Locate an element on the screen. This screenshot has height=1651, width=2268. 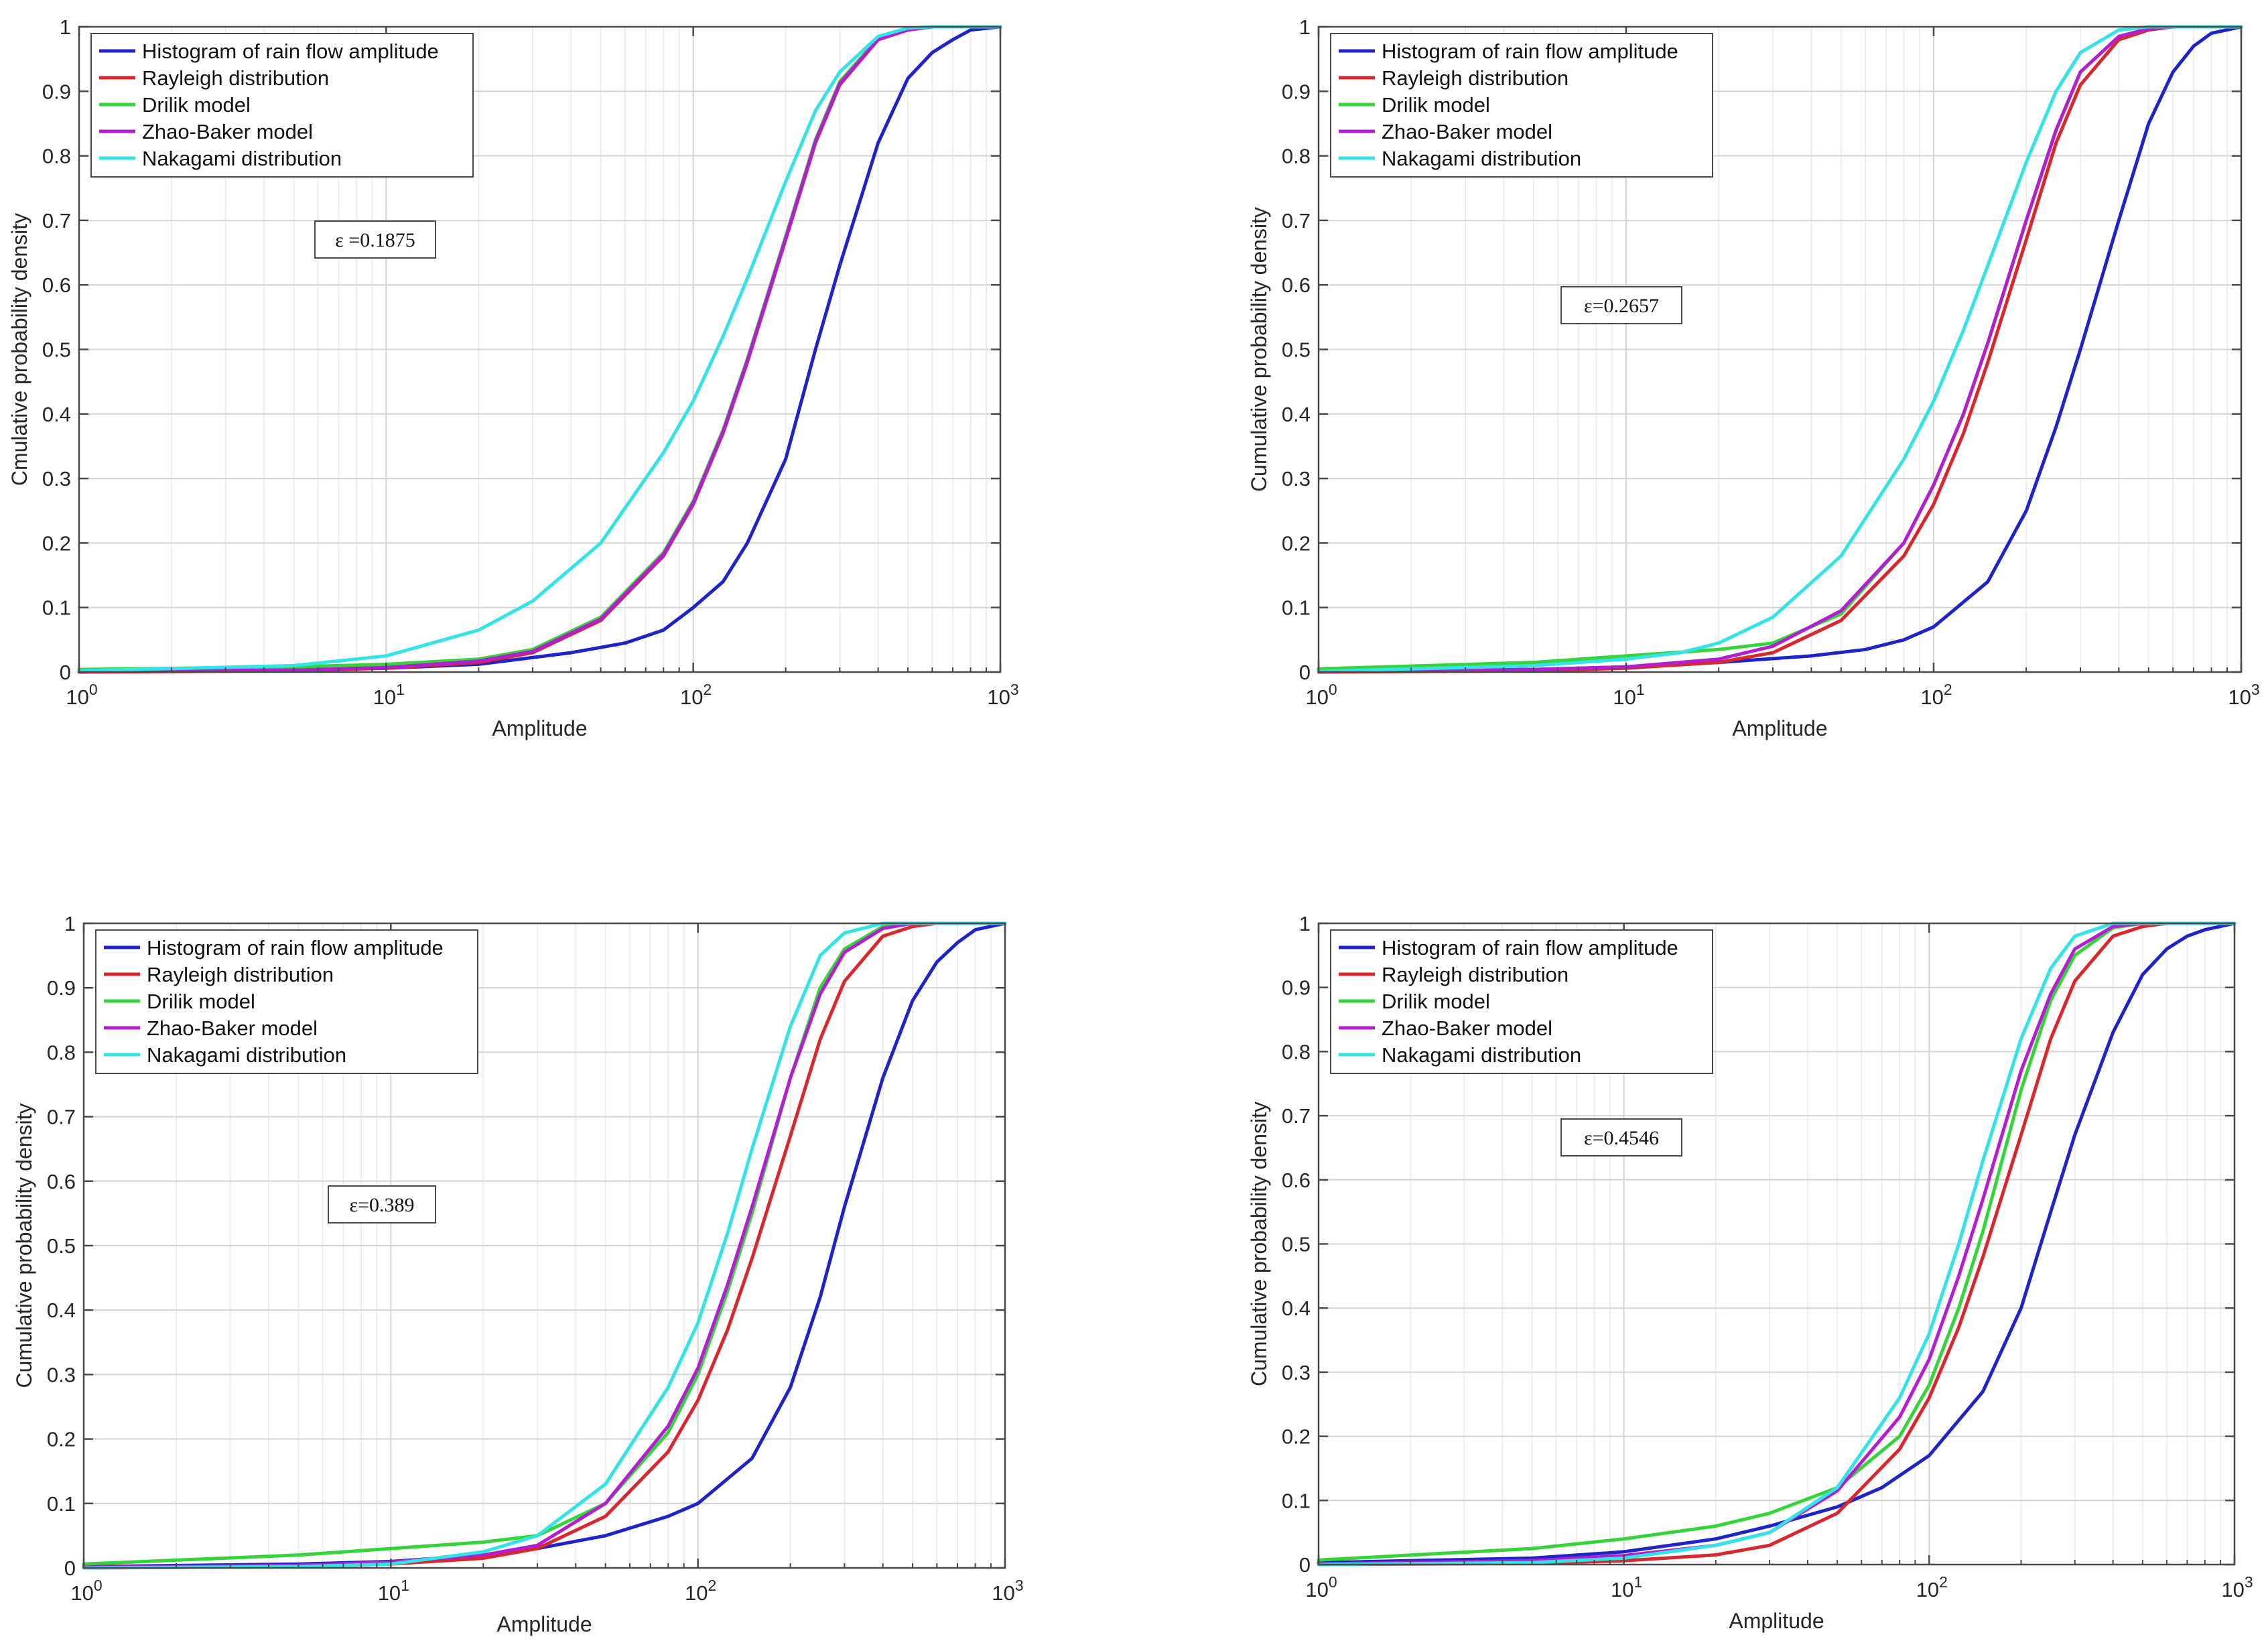
annotation-text: ε=0.4546 is located at coordinates (1621, 1138).